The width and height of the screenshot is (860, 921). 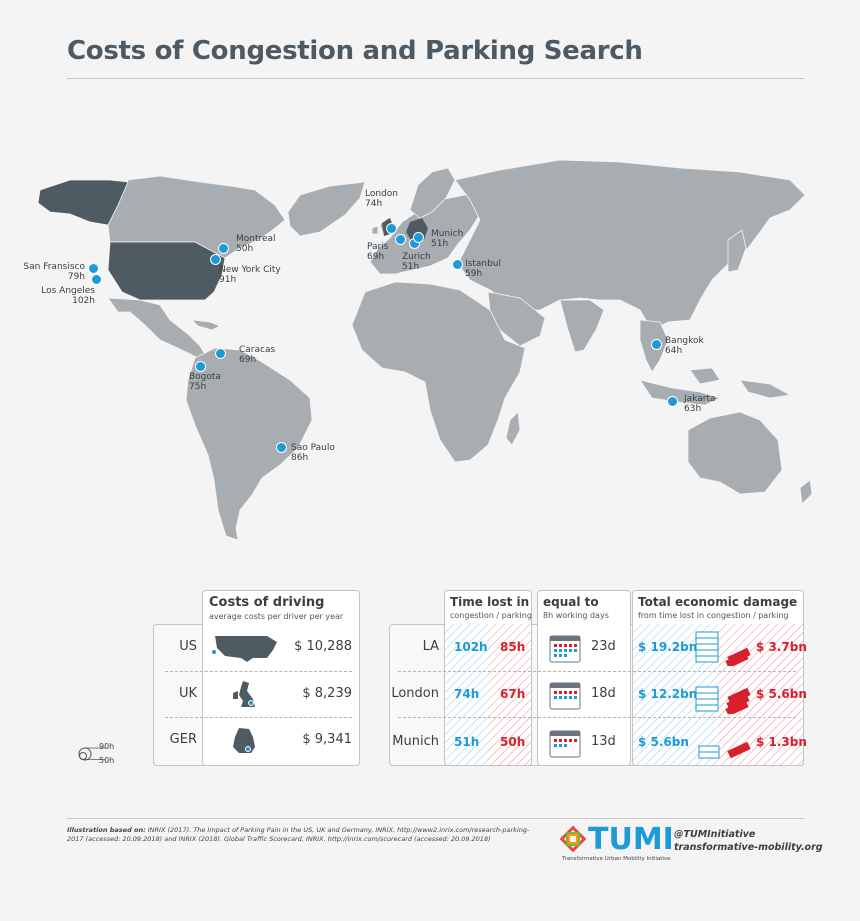 What do you see at coordinates (435, 78) in the screenshot?
I see `title-divider` at bounding box center [435, 78].